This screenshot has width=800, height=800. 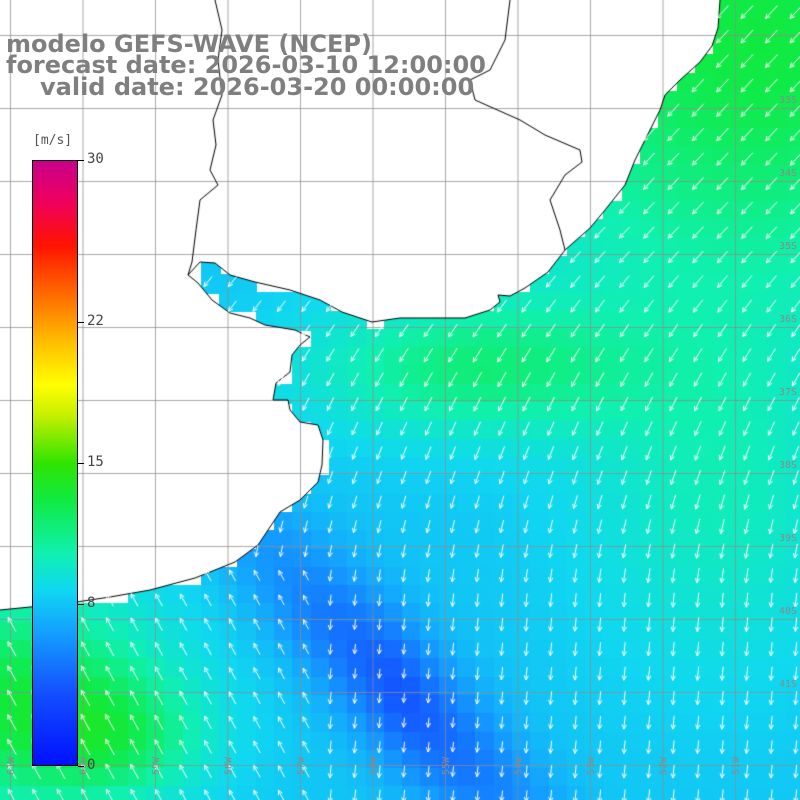 I want to click on latitude-label: 33S, so click(x=788, y=100).